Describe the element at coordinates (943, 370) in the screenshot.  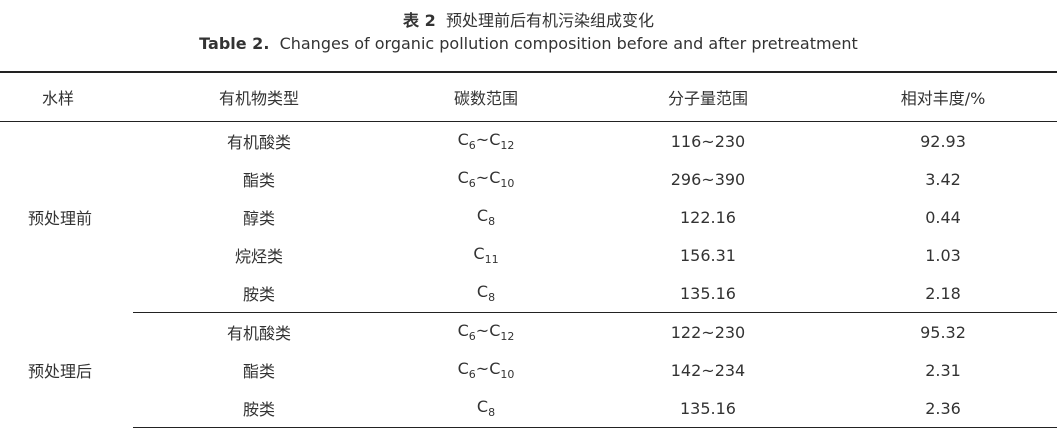
I see `abundance-cell: 2.31` at that location.